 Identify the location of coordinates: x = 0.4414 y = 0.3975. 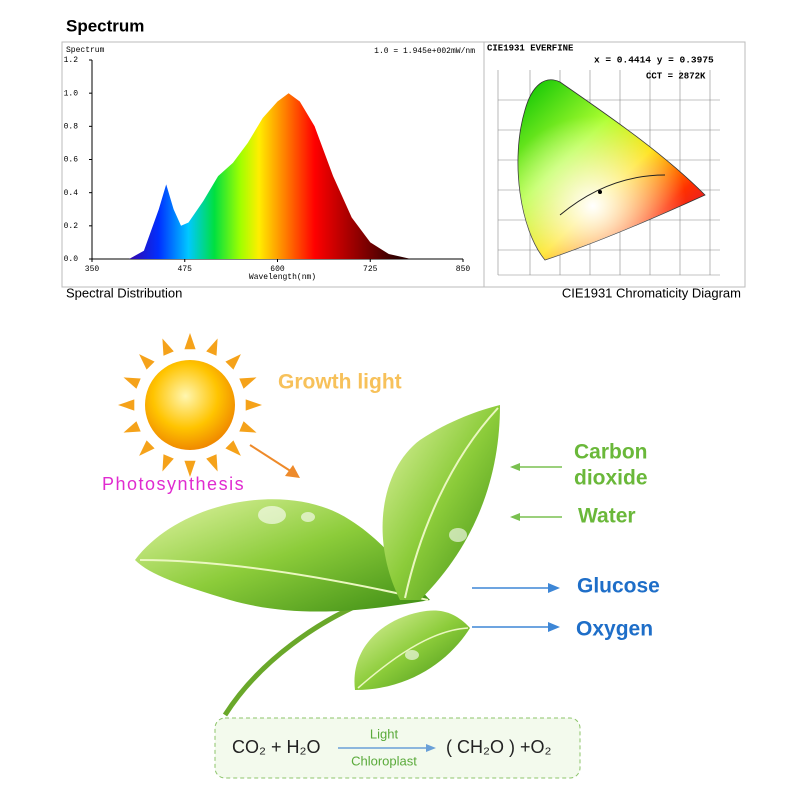
(654, 60).